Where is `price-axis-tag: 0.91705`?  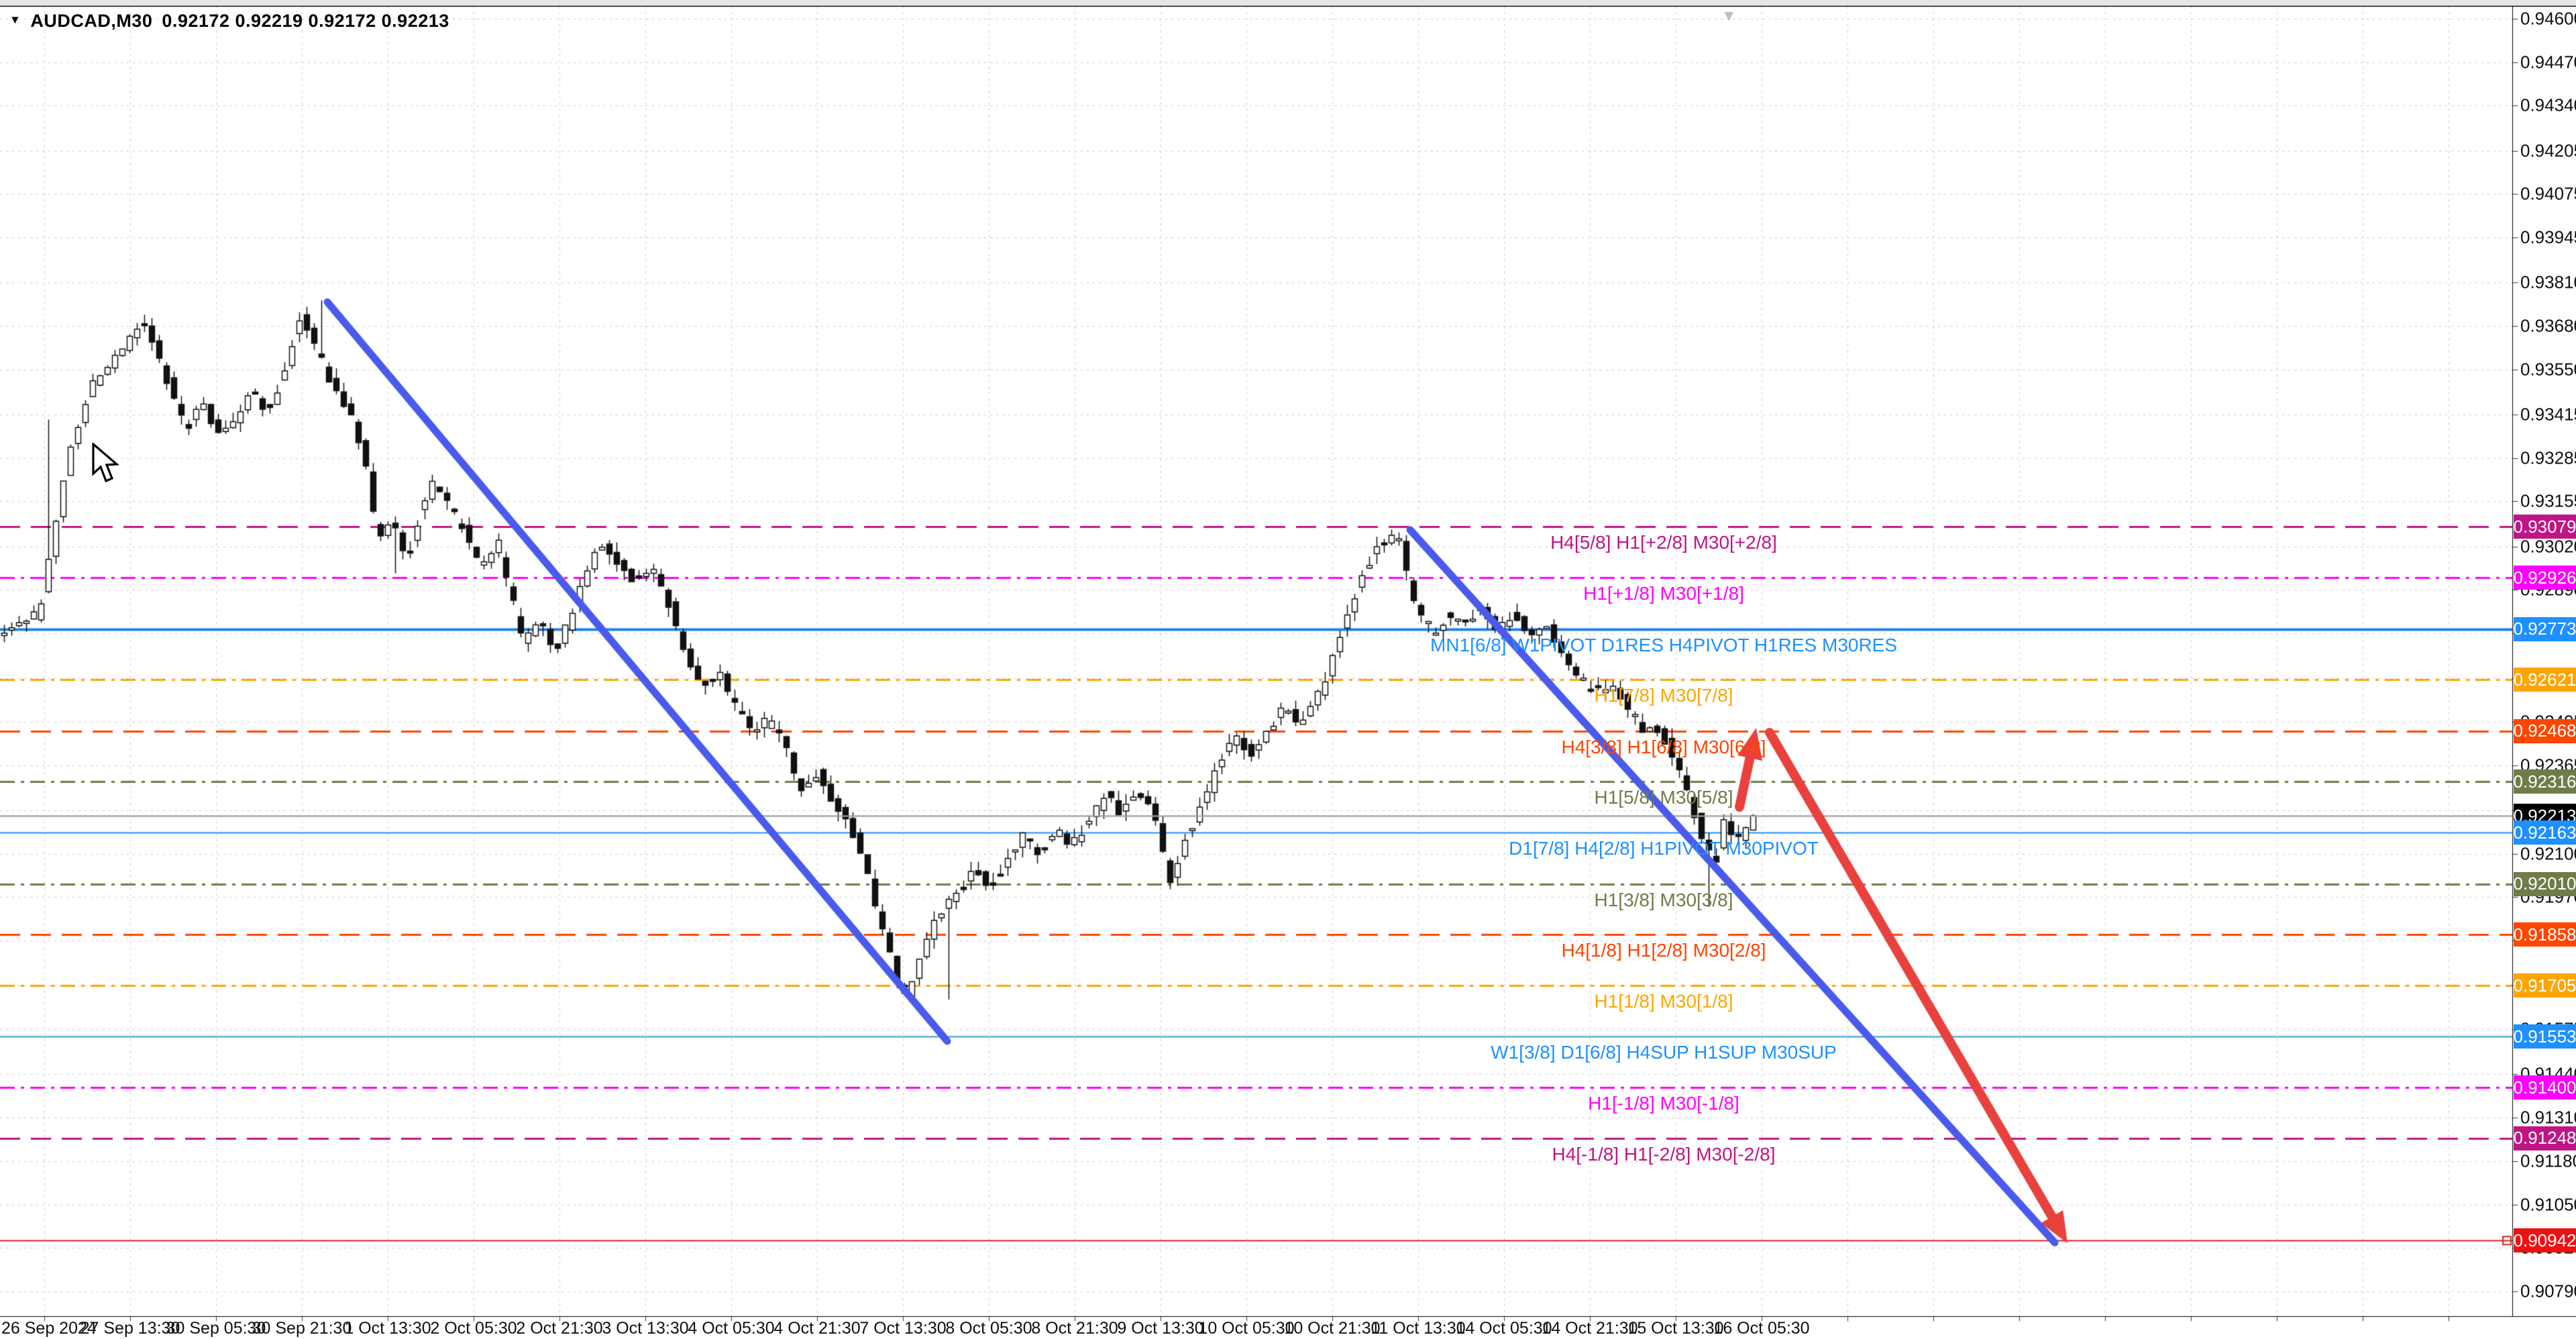 price-axis-tag: 0.91705 is located at coordinates (2545, 985).